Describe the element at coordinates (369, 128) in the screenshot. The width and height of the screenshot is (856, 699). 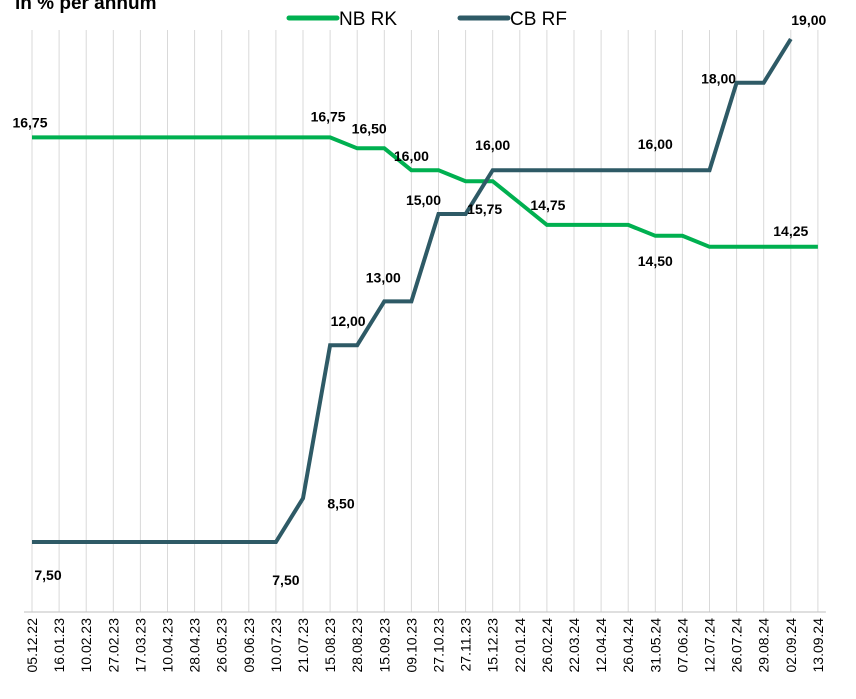
I see `data-label-nb-rk: 16,50` at that location.